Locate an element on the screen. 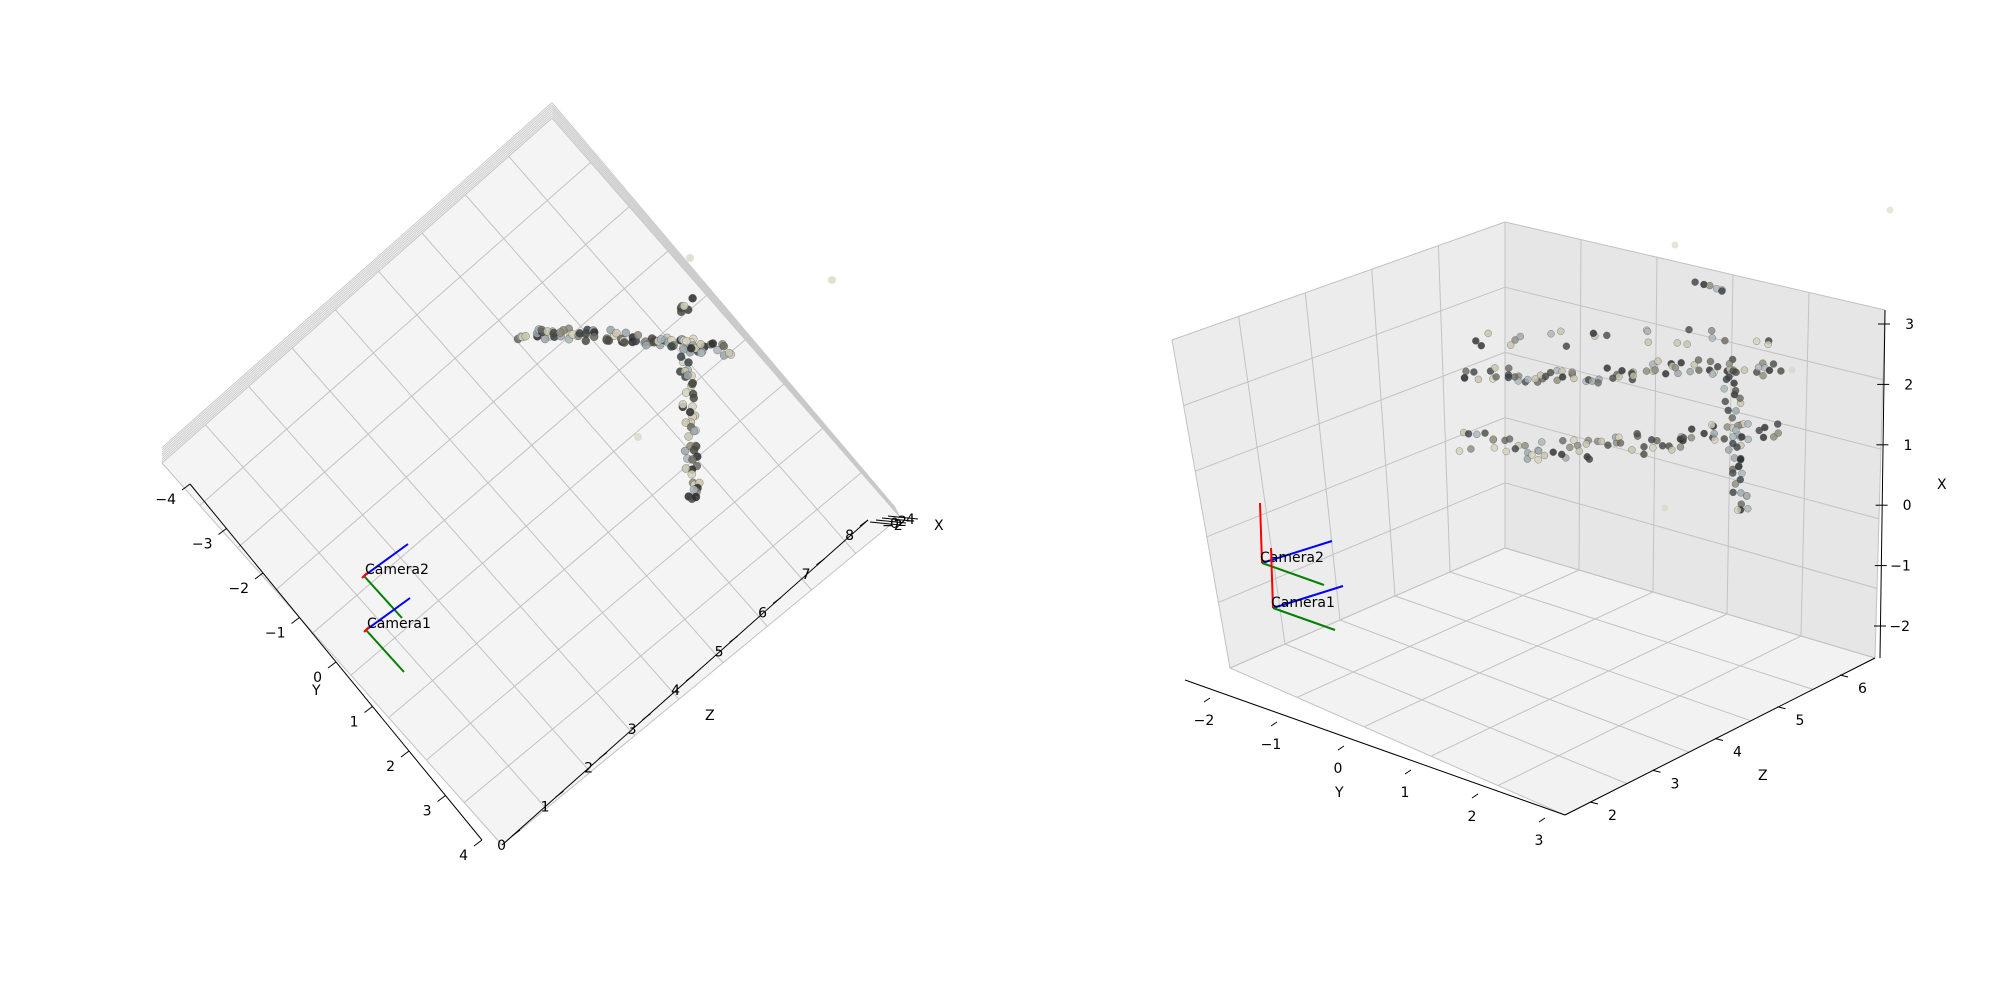 The image size is (2000, 1000). right-leftwall-hline is located at coordinates (1362, 542).